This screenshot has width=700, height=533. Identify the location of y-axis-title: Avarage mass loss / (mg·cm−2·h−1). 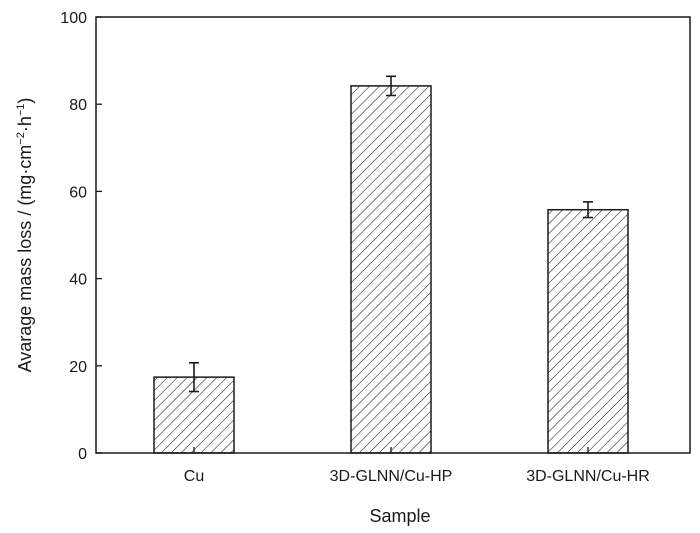
(25, 235).